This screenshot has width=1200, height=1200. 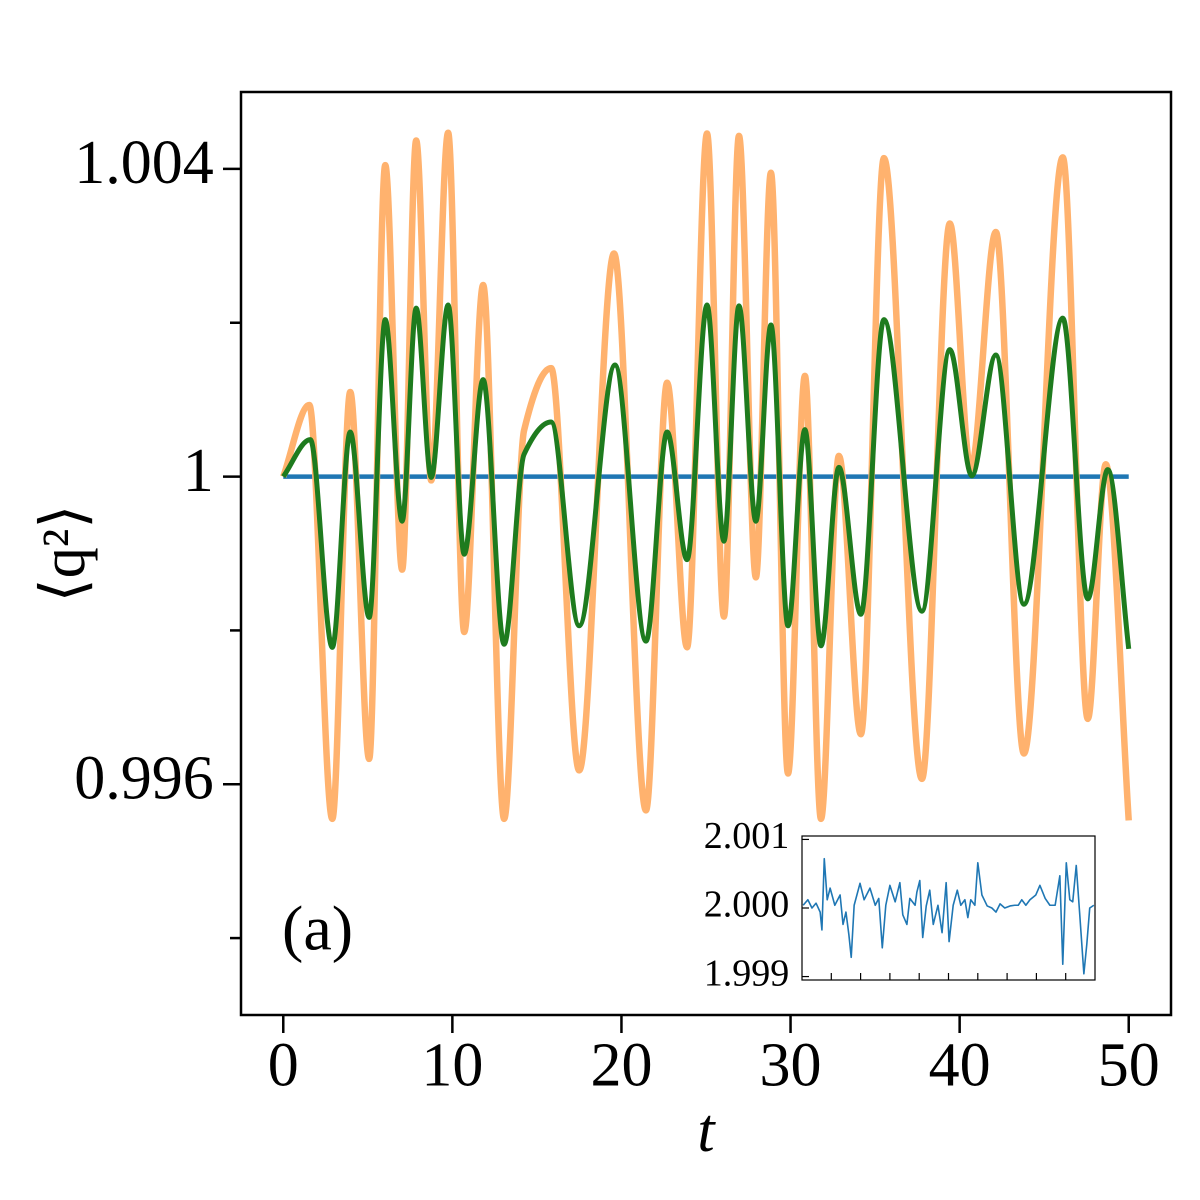 What do you see at coordinates (747, 836) in the screenshot?
I see `y-tick-label: 2.001` at bounding box center [747, 836].